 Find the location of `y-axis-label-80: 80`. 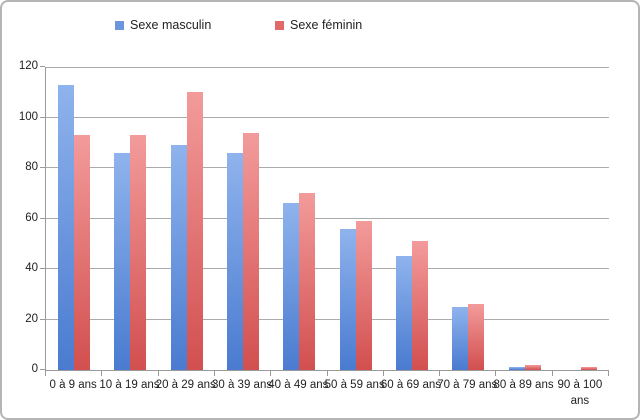

y-axis-label-80: 80 is located at coordinates (31, 167).